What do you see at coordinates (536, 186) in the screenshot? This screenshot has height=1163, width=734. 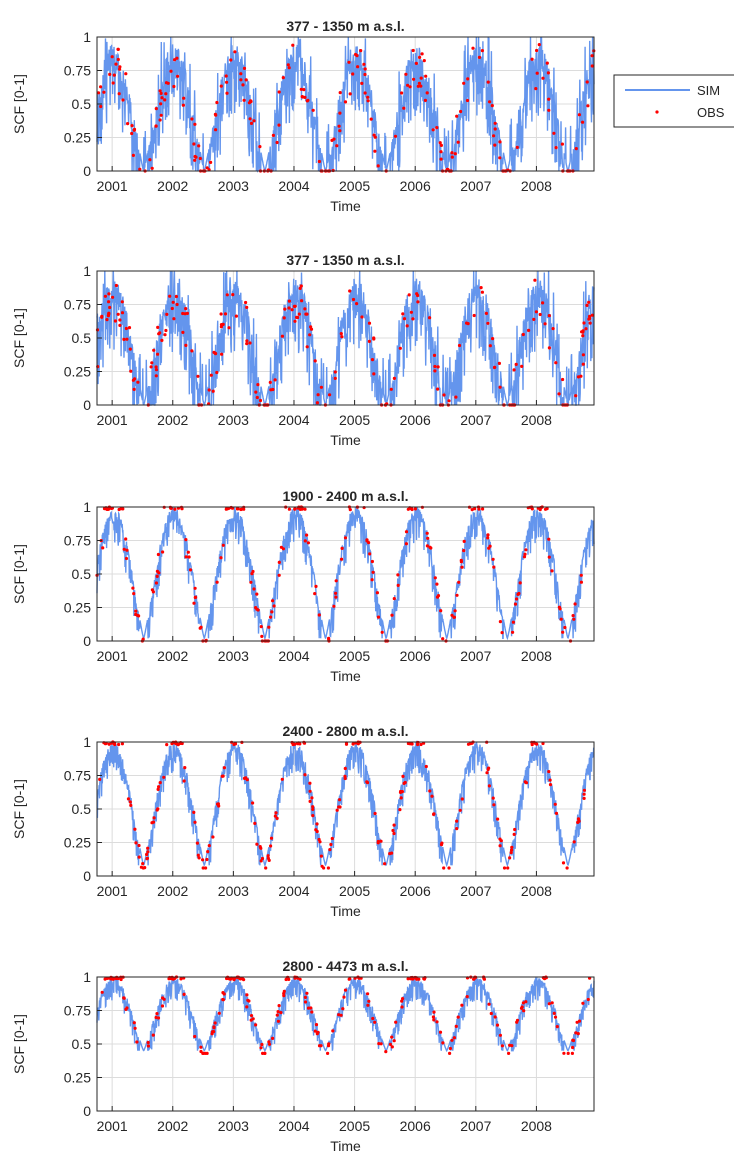 I see `x-tick-label: 2008` at bounding box center [536, 186].